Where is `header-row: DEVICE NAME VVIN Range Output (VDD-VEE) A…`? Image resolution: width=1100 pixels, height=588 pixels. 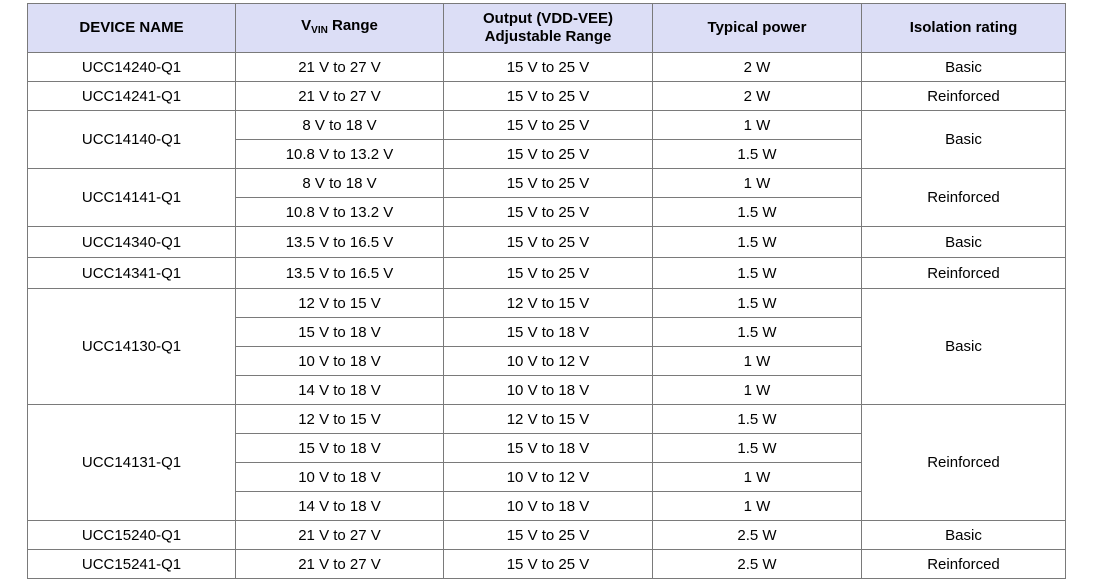
header-row: DEVICE NAME VVIN Range Output (VDD-VEE) A… is located at coordinates (546, 28).